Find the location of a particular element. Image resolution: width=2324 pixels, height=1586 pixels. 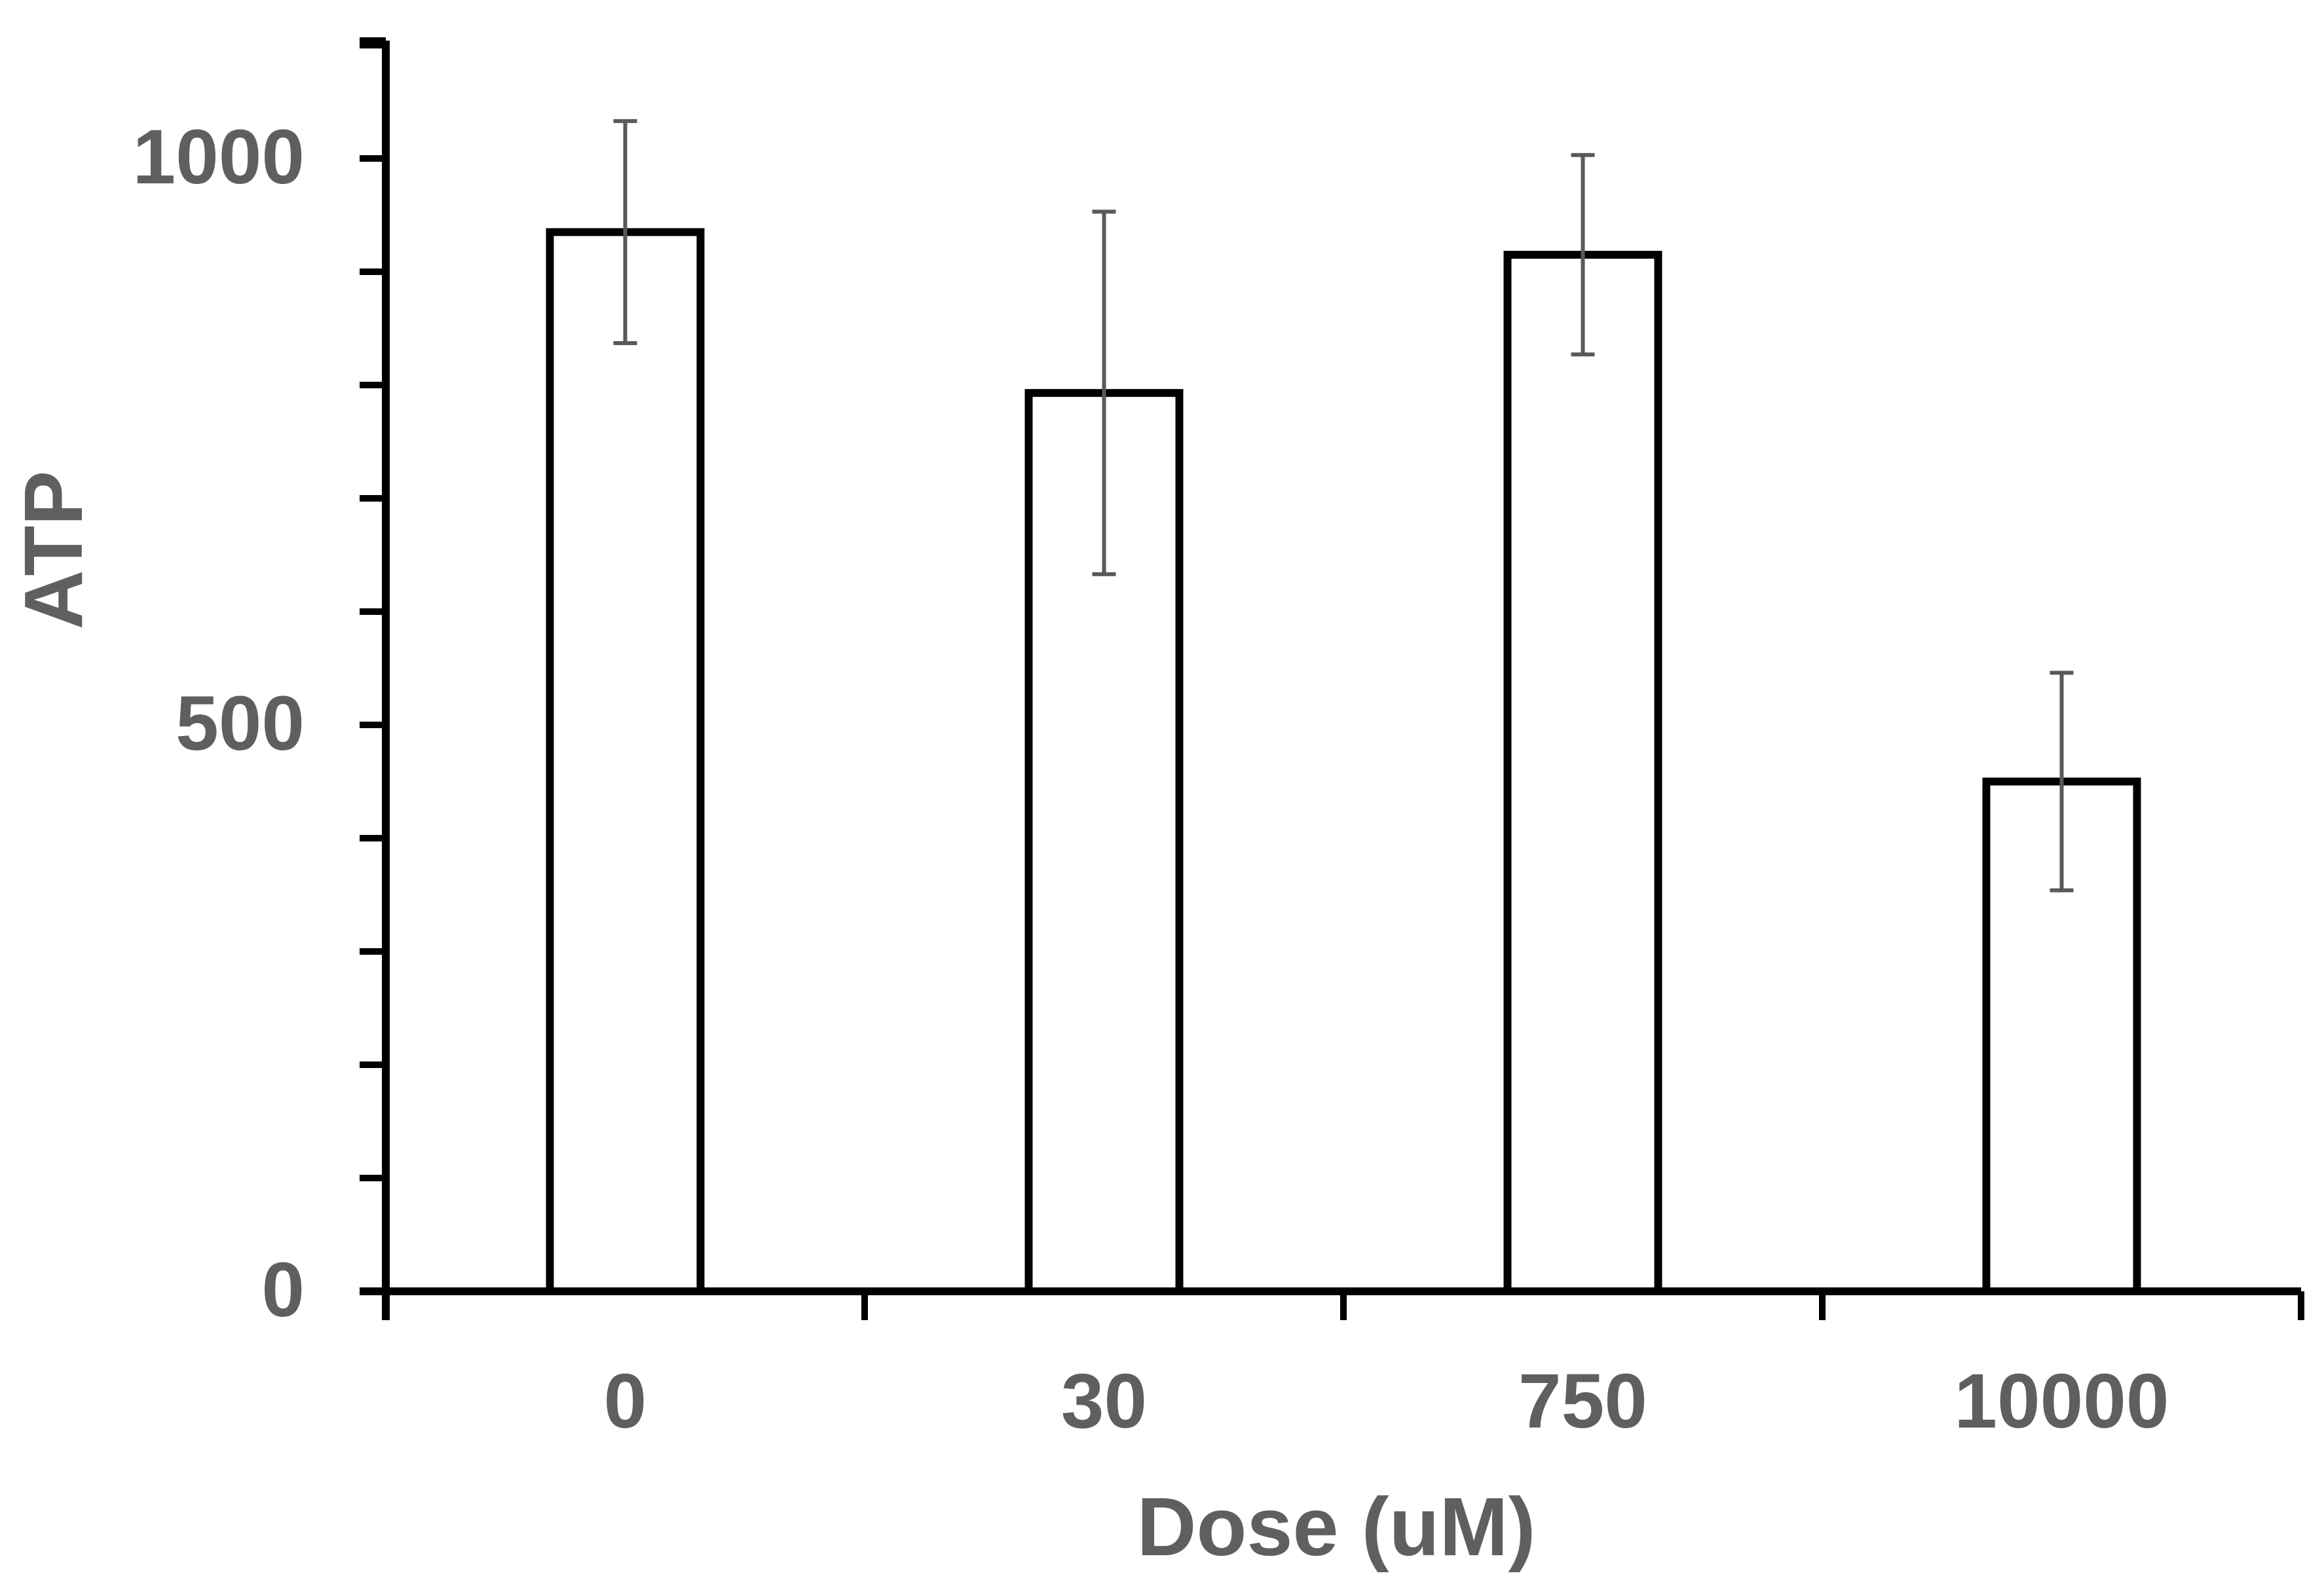

x-tick-label: 0 is located at coordinates (625, 1401).